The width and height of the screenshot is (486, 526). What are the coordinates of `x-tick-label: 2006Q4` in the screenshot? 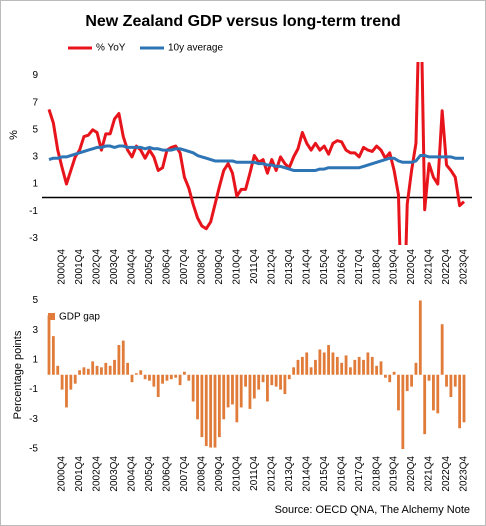 It's located at (167, 474).